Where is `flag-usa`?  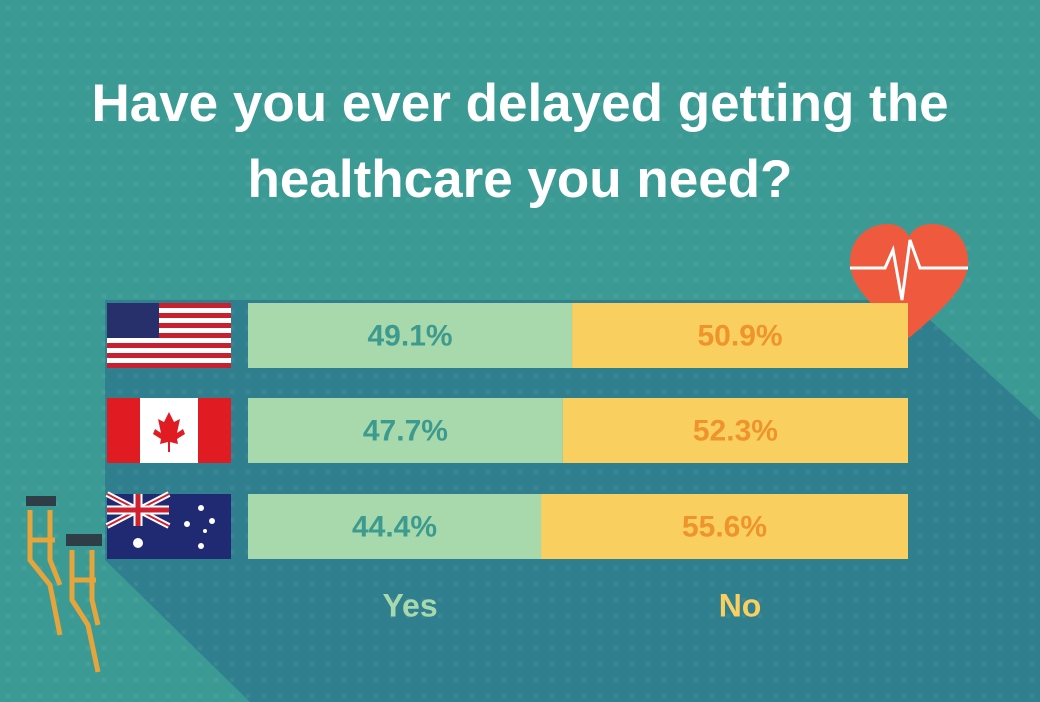 flag-usa is located at coordinates (169, 335).